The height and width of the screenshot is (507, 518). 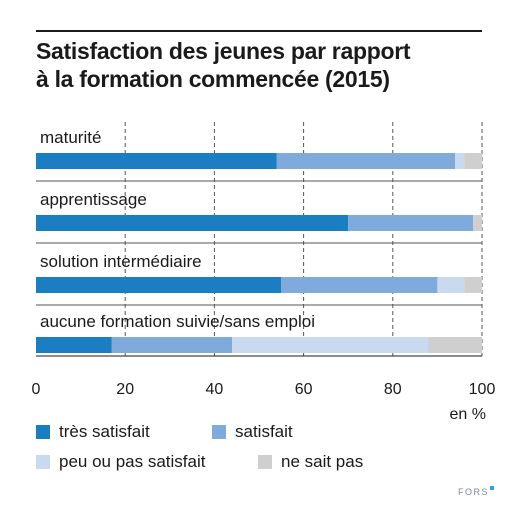 What do you see at coordinates (125, 389) in the screenshot?
I see `x-tick-label-20: 20` at bounding box center [125, 389].